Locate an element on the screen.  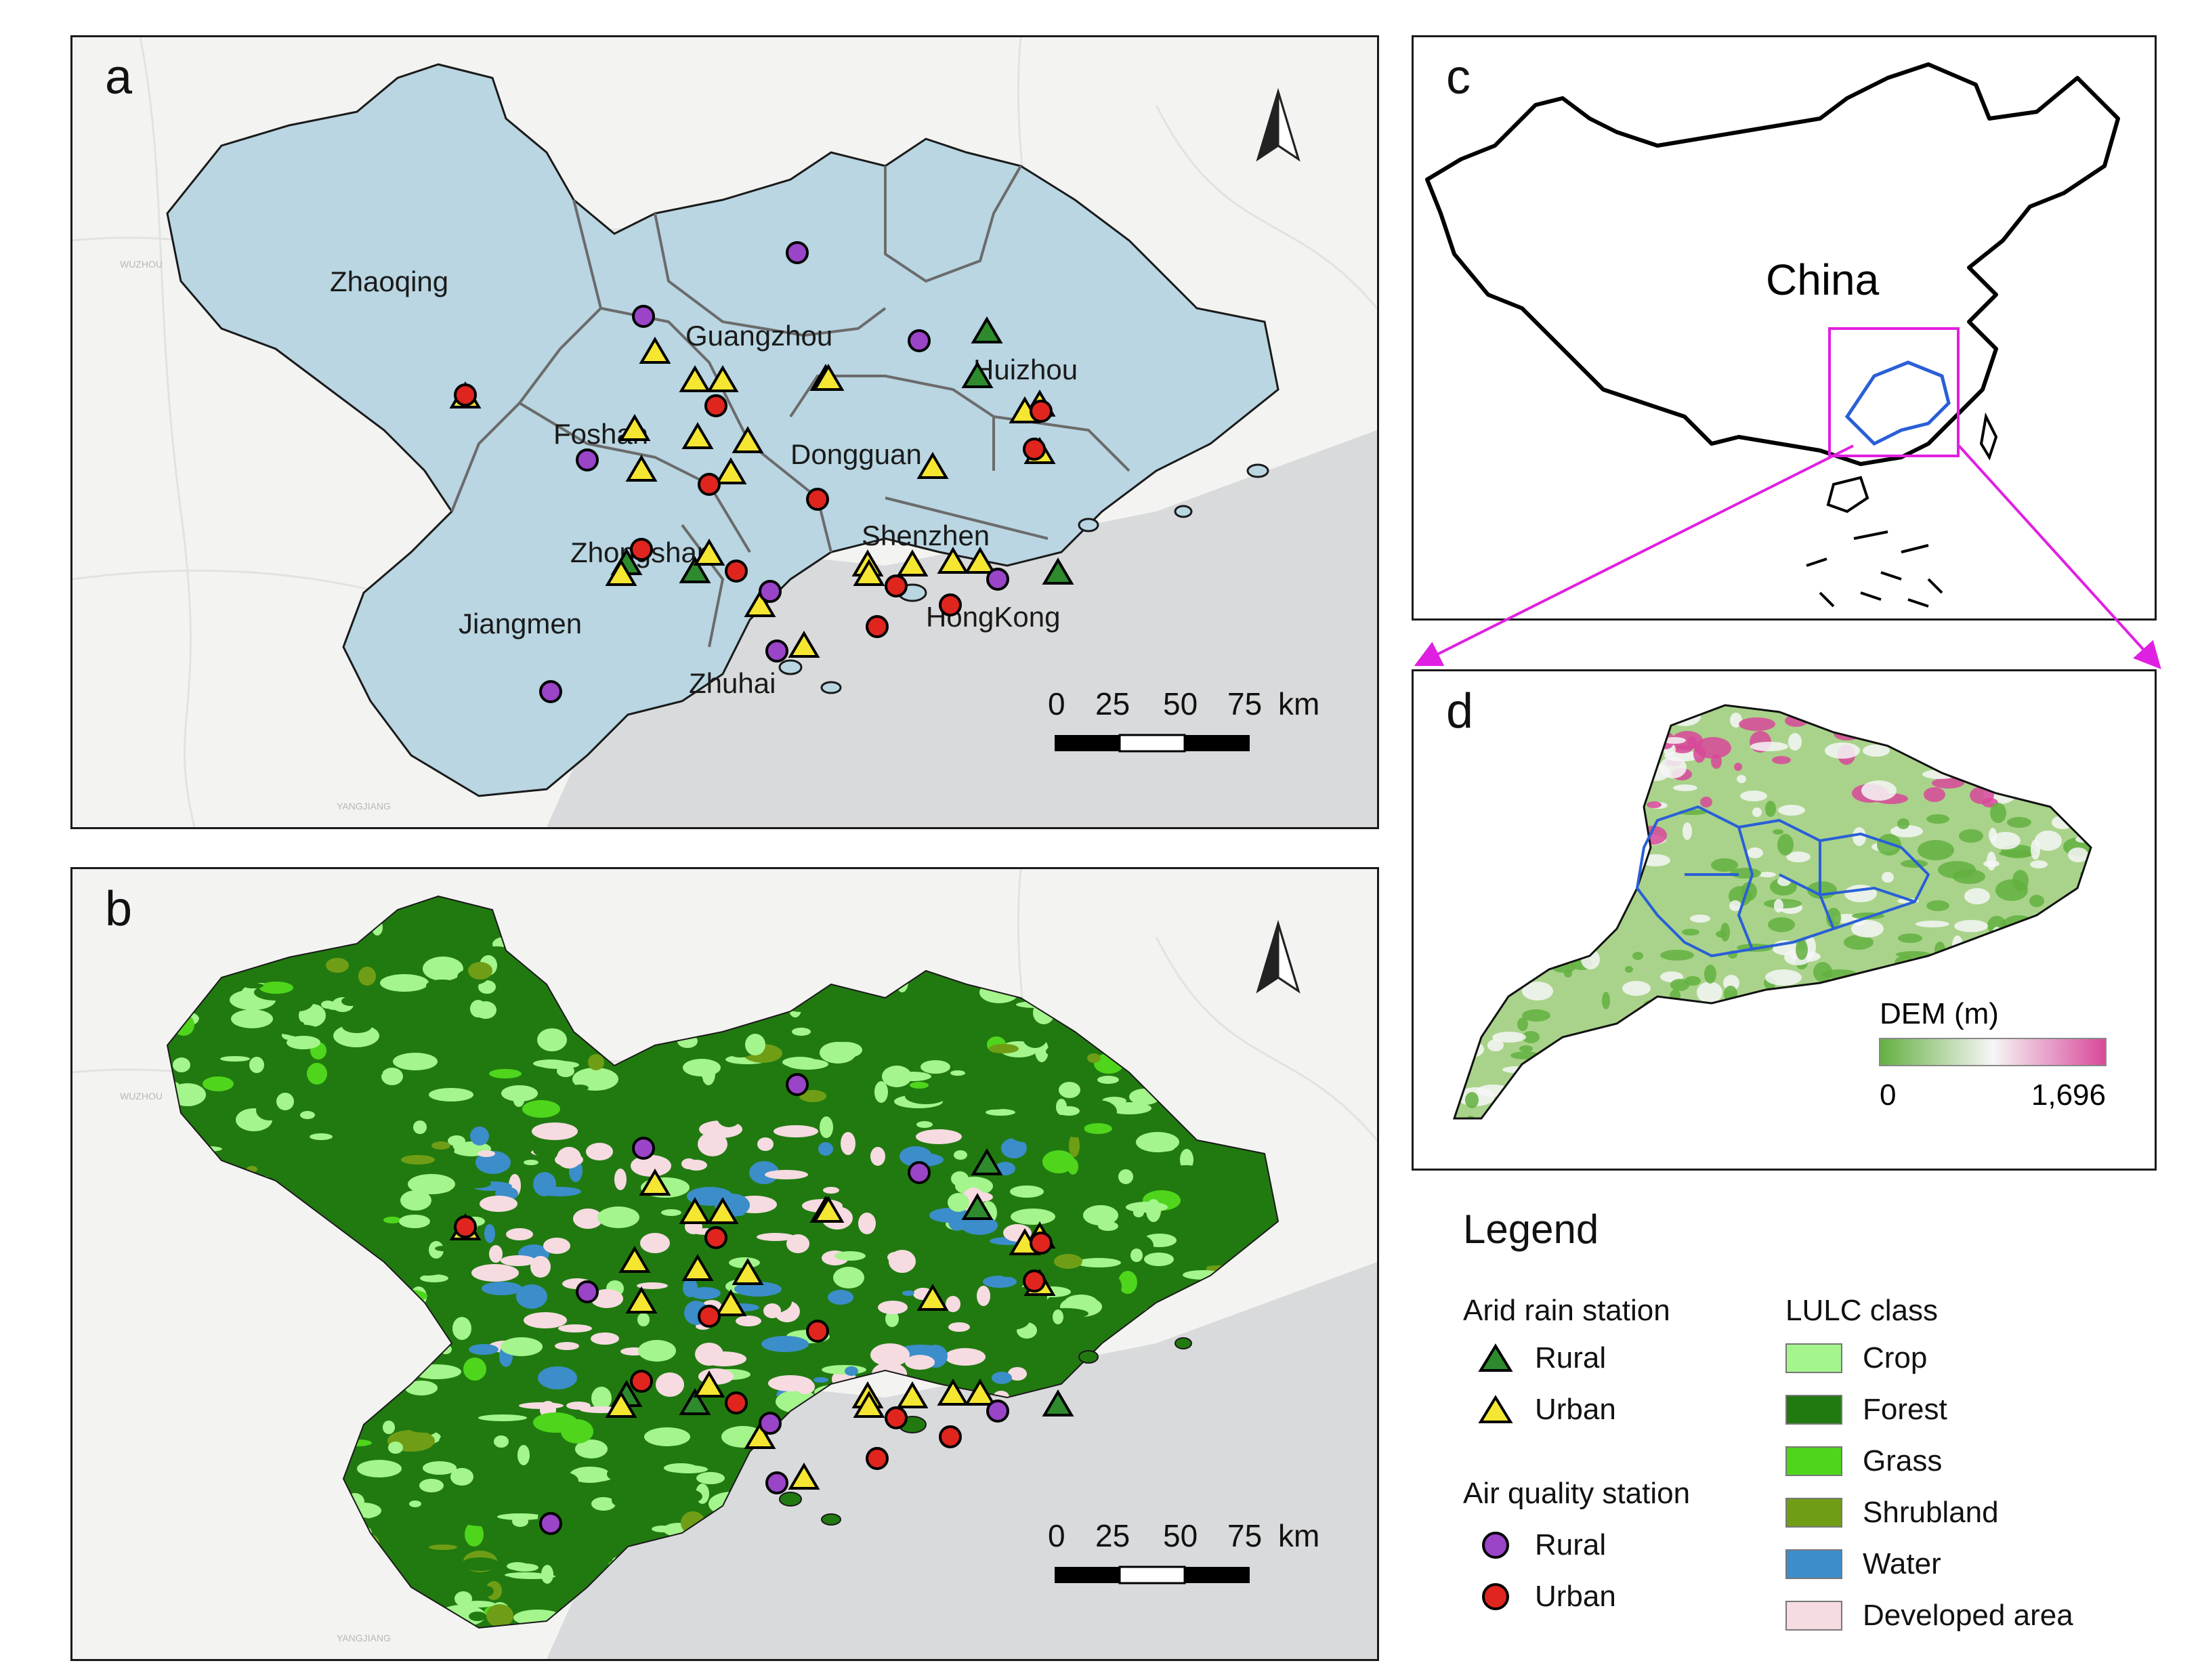
dem-max-label: 1,696 is located at coordinates (2068, 1095).